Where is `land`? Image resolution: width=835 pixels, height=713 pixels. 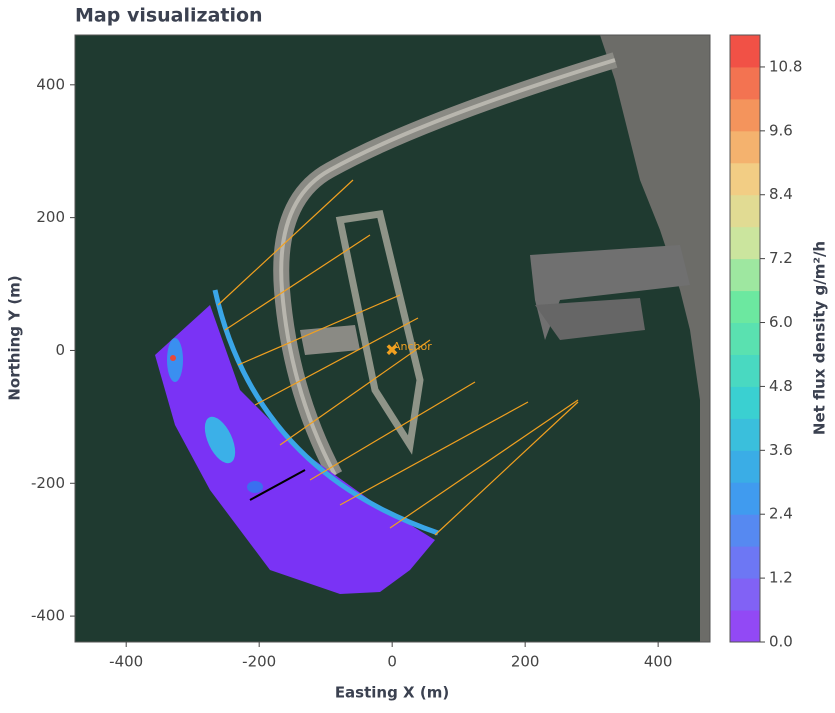 land is located at coordinates (655, 338).